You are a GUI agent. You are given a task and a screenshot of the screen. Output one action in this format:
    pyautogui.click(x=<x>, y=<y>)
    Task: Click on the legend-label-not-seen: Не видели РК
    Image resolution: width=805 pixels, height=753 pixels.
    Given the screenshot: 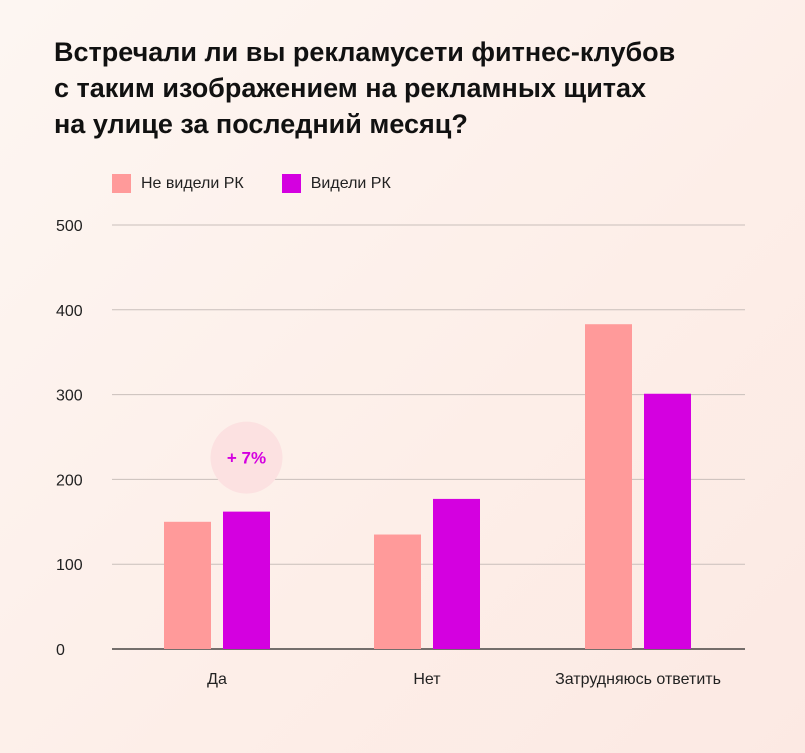 What is the action you would take?
    pyautogui.click(x=192, y=183)
    